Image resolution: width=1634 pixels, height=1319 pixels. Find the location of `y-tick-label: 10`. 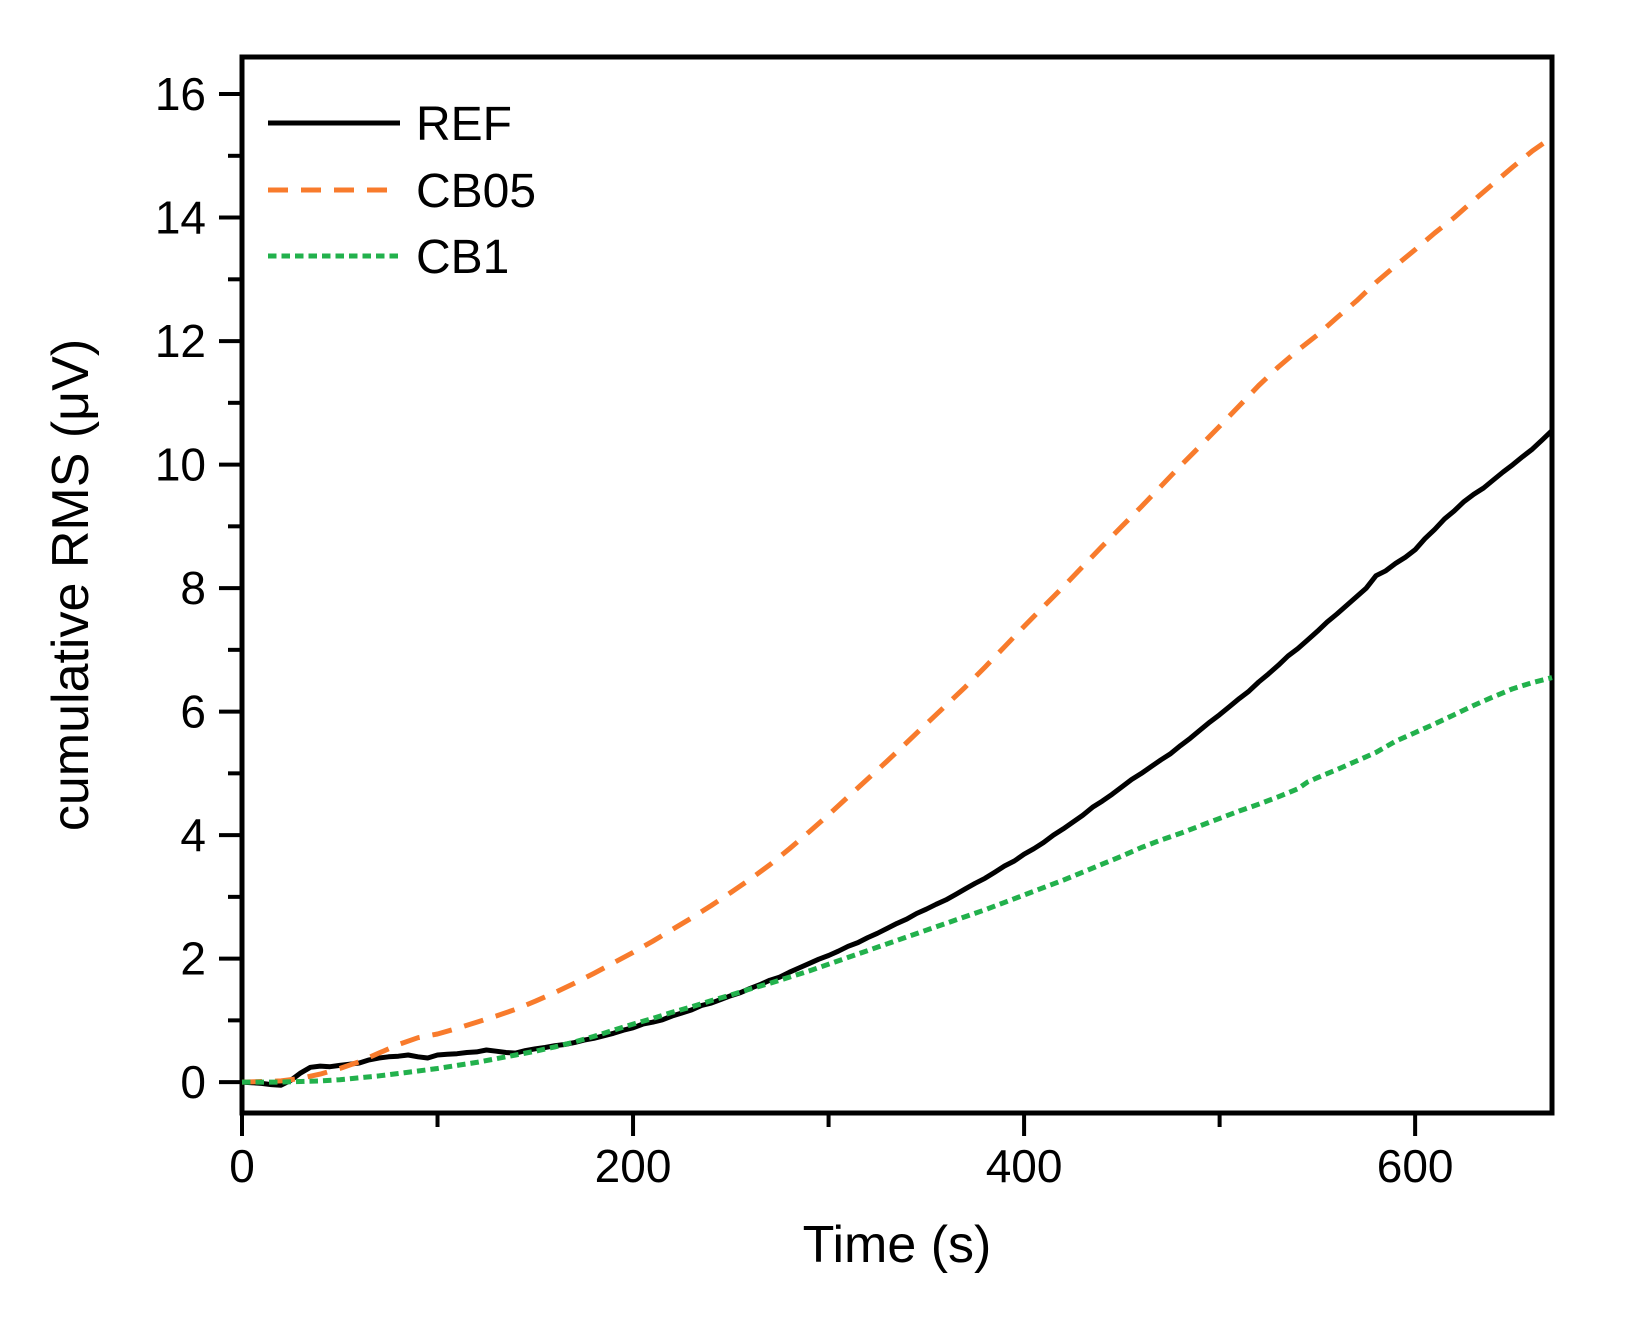

y-tick-label: 10 is located at coordinates (180, 465).